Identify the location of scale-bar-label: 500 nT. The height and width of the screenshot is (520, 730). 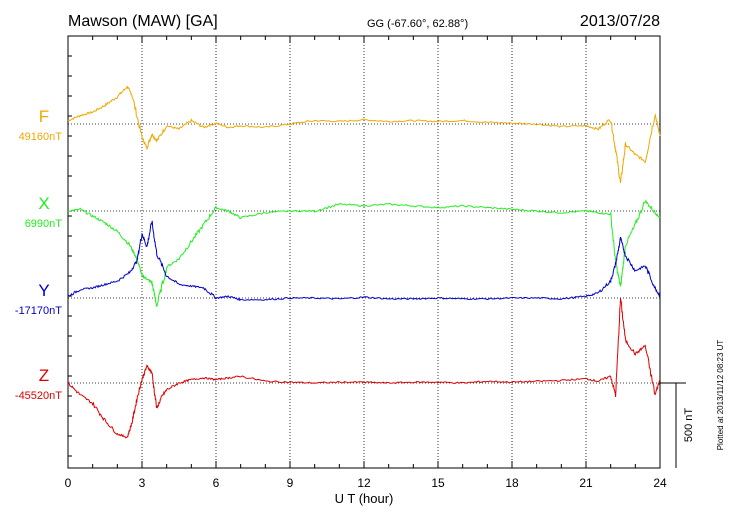
(689, 425).